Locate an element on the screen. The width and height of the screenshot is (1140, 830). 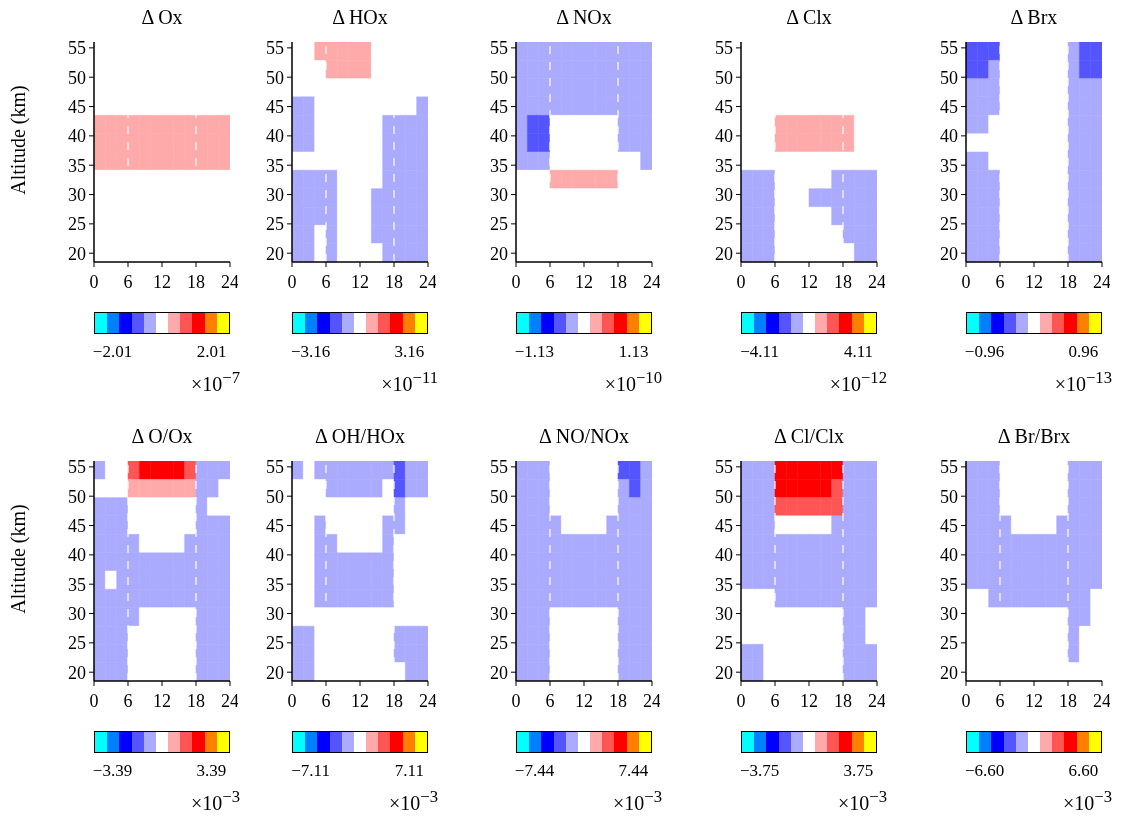
chart-title: Δ OH/HOx is located at coordinates (360, 436).